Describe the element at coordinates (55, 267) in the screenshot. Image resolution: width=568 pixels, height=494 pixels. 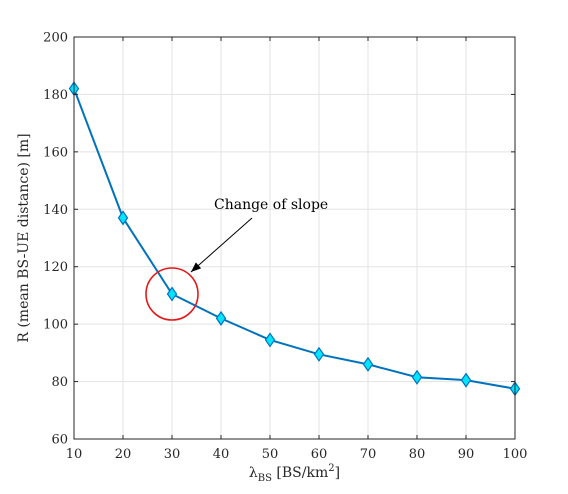
I see `y-tick-label: 120` at that location.